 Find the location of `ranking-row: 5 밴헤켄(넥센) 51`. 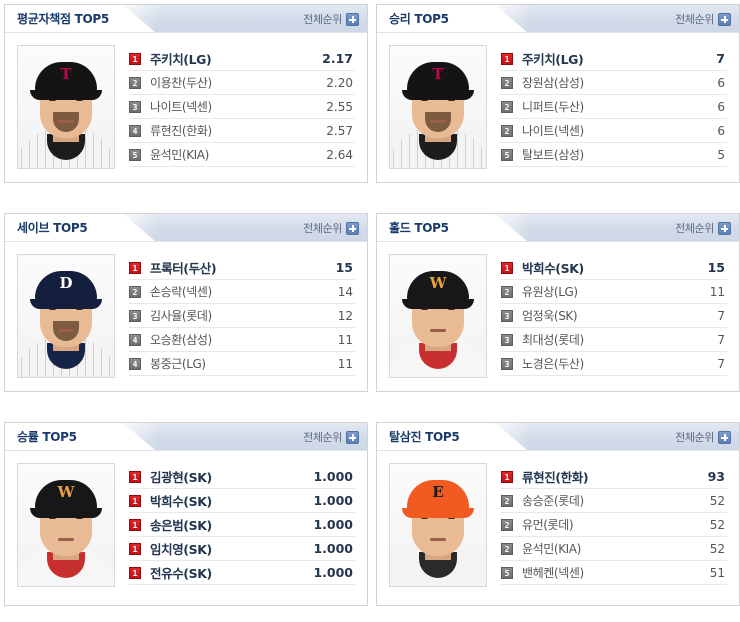

ranking-row: 5 밴헤켄(넥센) 51 is located at coordinates (614, 573).